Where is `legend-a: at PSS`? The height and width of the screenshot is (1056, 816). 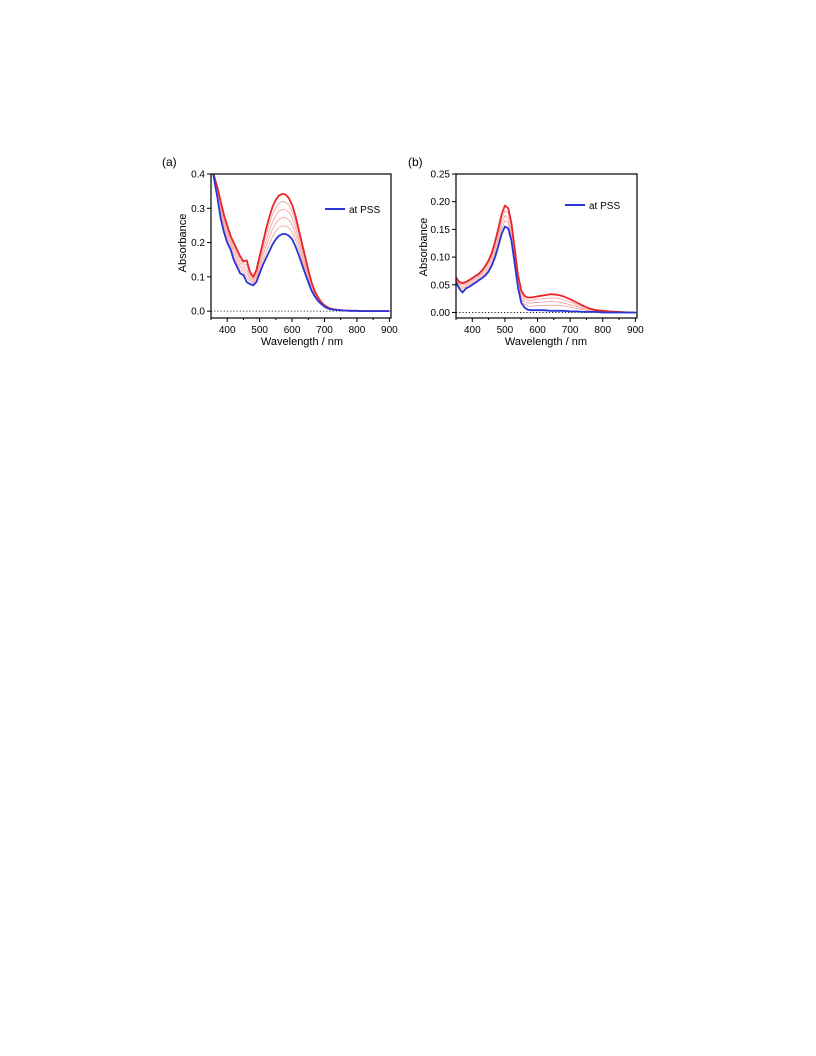
legend-a: at PSS is located at coordinates (352, 210).